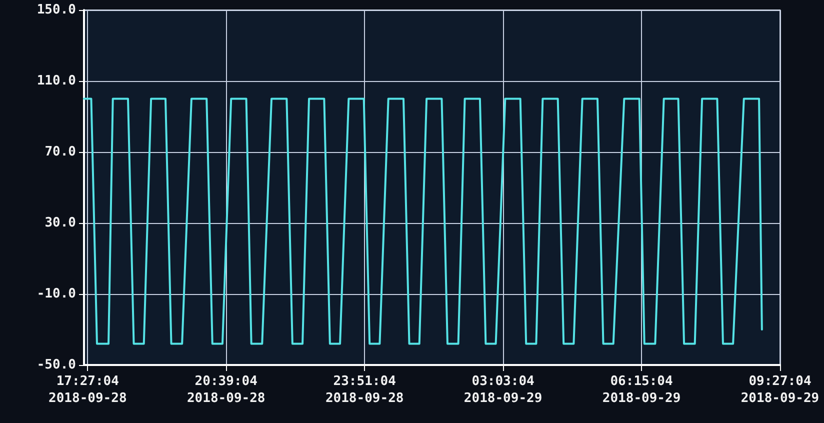 Image resolution: width=824 pixels, height=423 pixels. Describe the element at coordinates (60, 152) in the screenshot. I see `y-tick-label: 70.0` at that location.